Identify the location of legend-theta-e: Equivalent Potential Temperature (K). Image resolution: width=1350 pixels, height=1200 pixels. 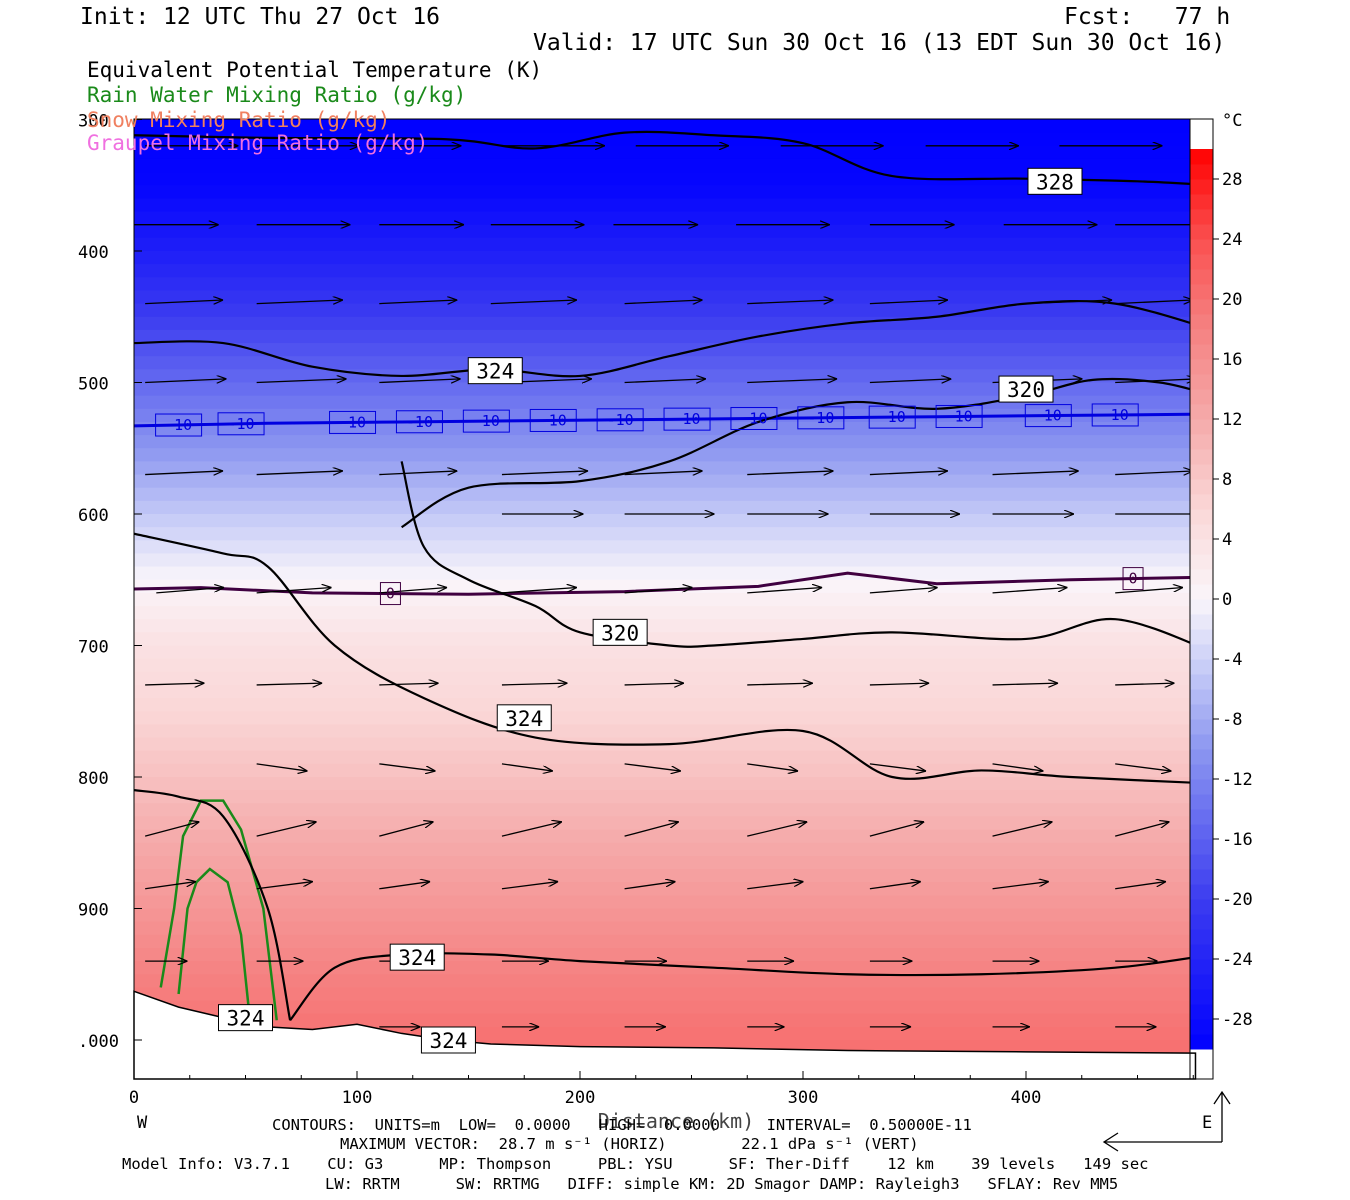
(315, 70).